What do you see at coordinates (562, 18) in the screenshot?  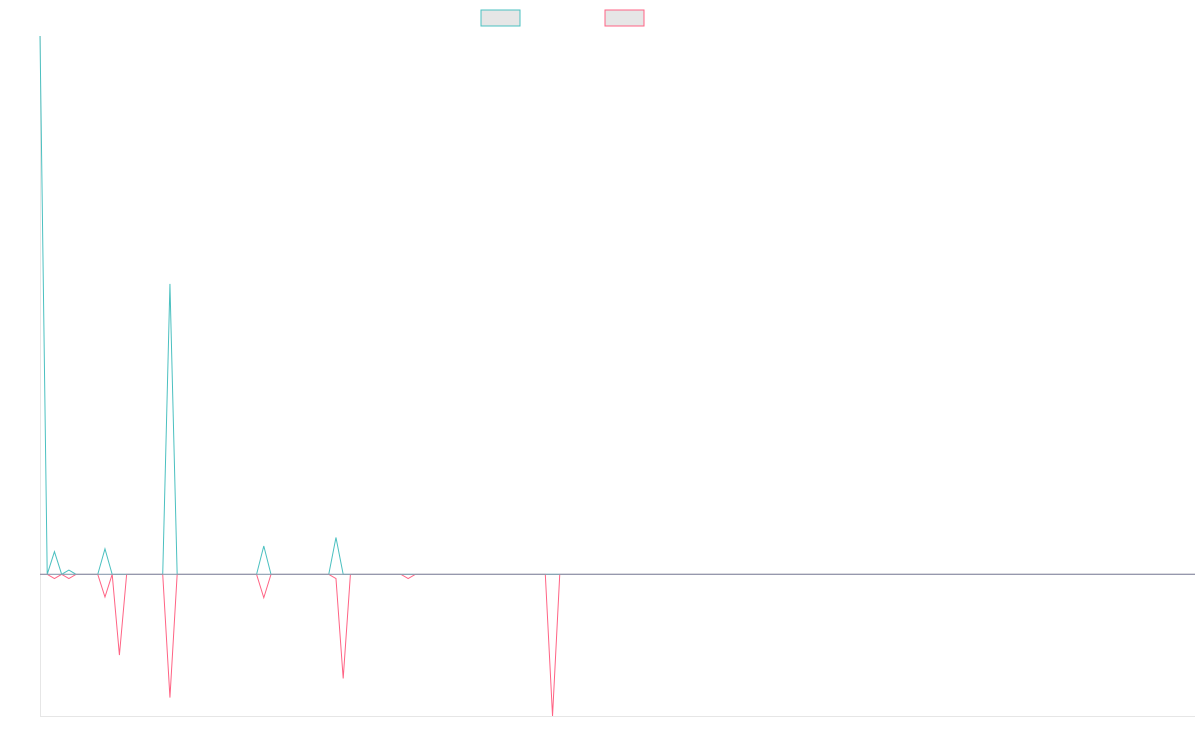 I see `legend` at bounding box center [562, 18].